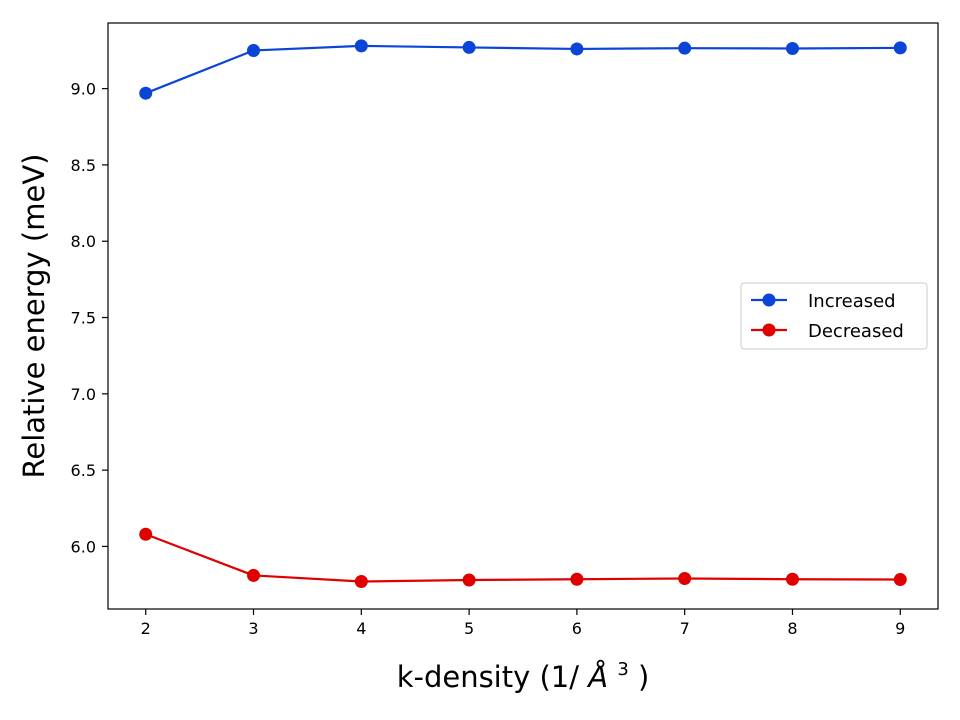  I want to click on x-tick-label: 9, so click(900, 628).